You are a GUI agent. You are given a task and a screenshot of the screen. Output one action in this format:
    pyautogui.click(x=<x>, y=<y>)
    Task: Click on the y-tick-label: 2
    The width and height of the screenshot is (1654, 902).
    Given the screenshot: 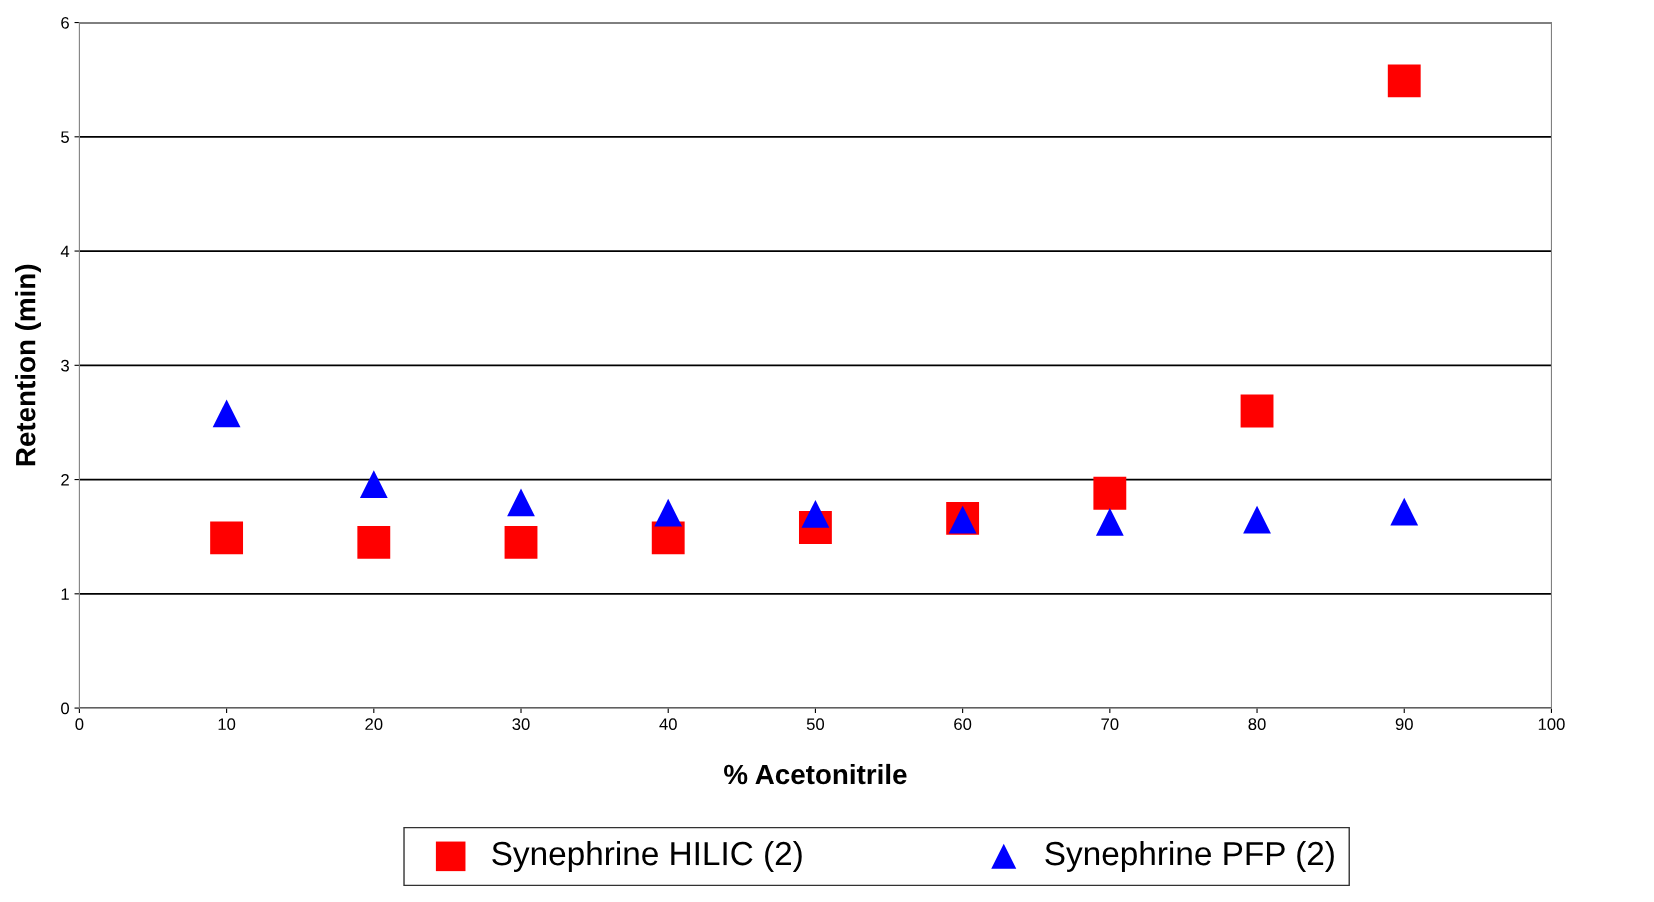 What is the action you would take?
    pyautogui.click(x=65, y=479)
    